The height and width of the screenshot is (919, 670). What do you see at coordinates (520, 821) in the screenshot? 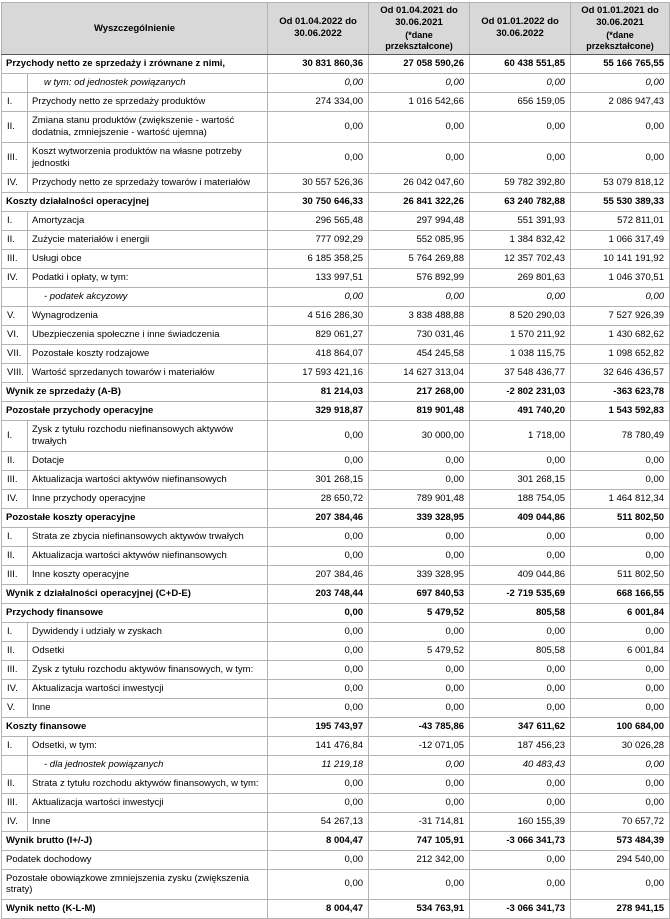
I see `row-value: 160 155,39` at bounding box center [520, 821].